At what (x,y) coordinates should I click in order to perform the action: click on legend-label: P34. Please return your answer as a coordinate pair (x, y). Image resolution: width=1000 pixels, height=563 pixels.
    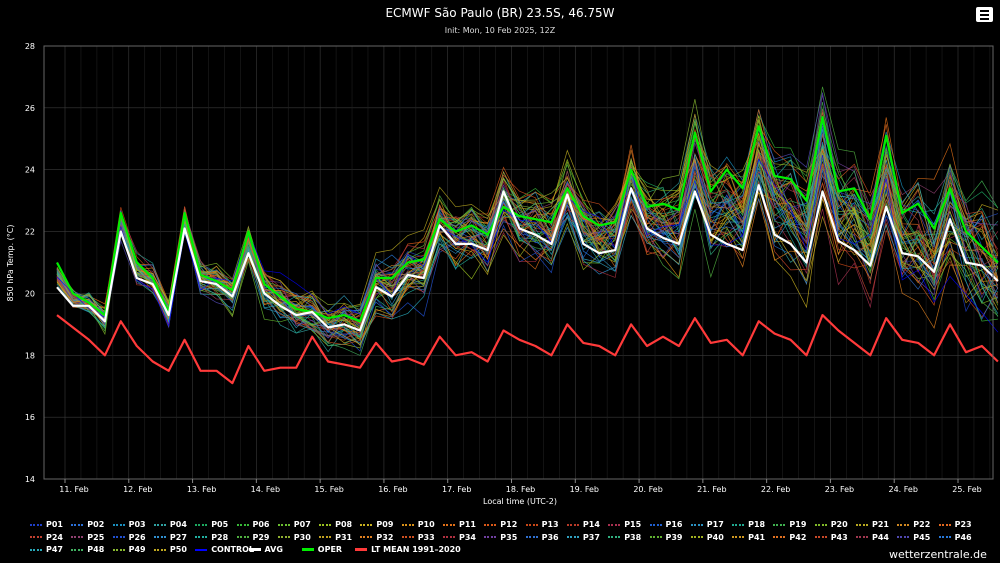
    Looking at the image, I should click on (467, 537).